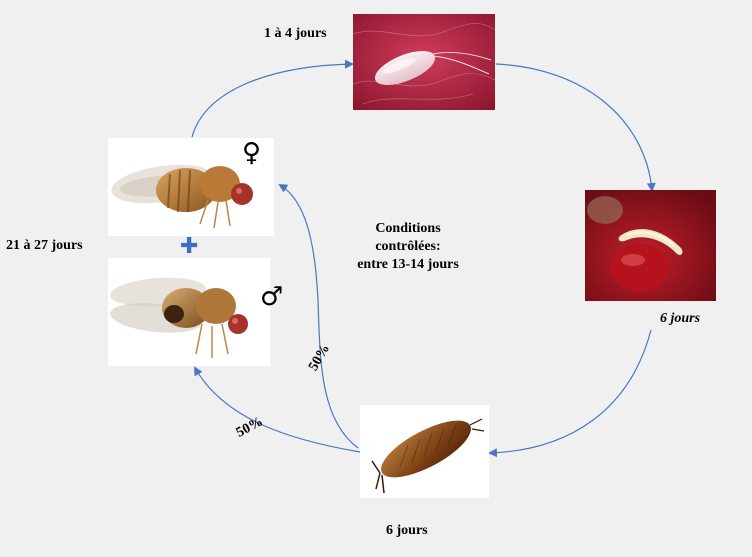 The height and width of the screenshot is (557, 752). What do you see at coordinates (272, 297) in the screenshot?
I see `male-symbol: ♂` at bounding box center [272, 297].